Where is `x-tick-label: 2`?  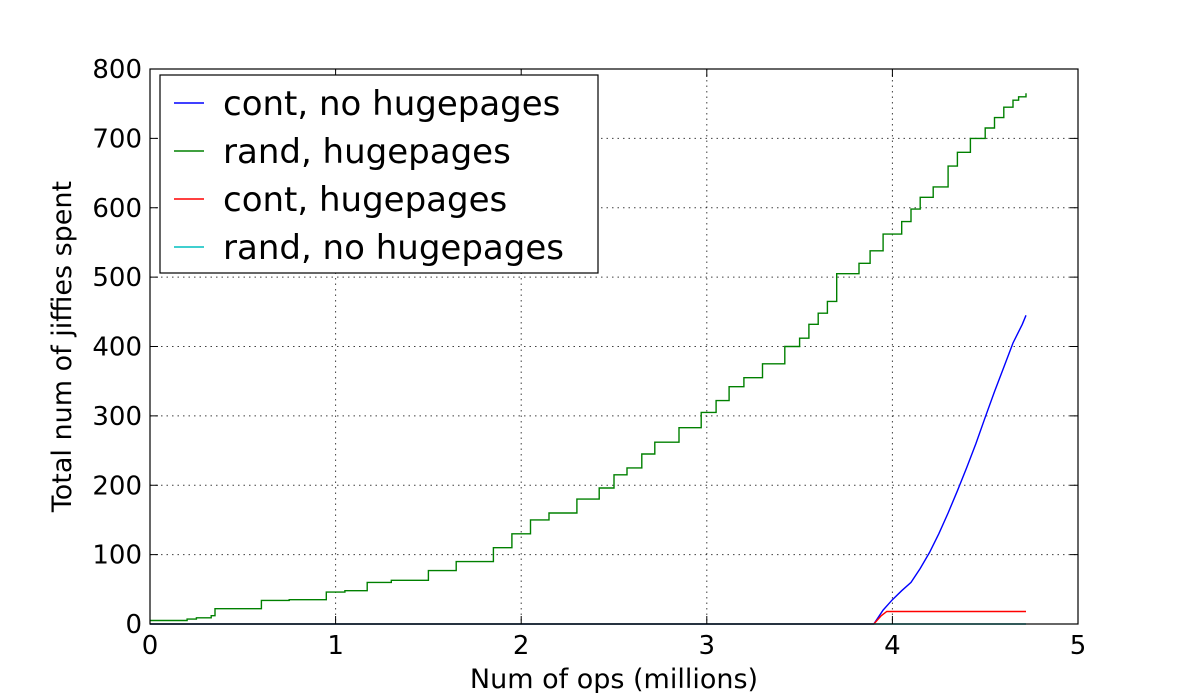 x-tick-label: 2 is located at coordinates (521, 646).